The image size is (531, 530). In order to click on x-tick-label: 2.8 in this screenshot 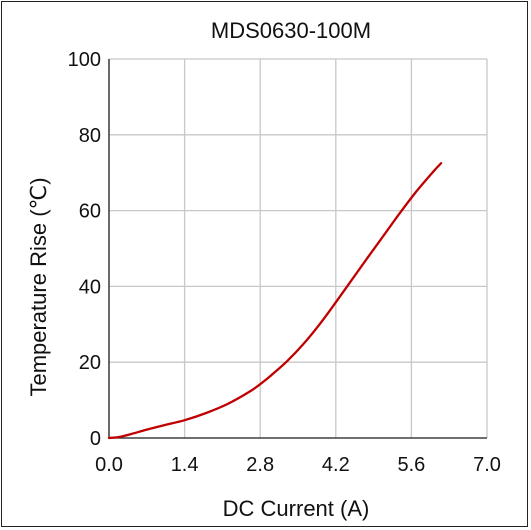, I will do `click(260, 465)`.